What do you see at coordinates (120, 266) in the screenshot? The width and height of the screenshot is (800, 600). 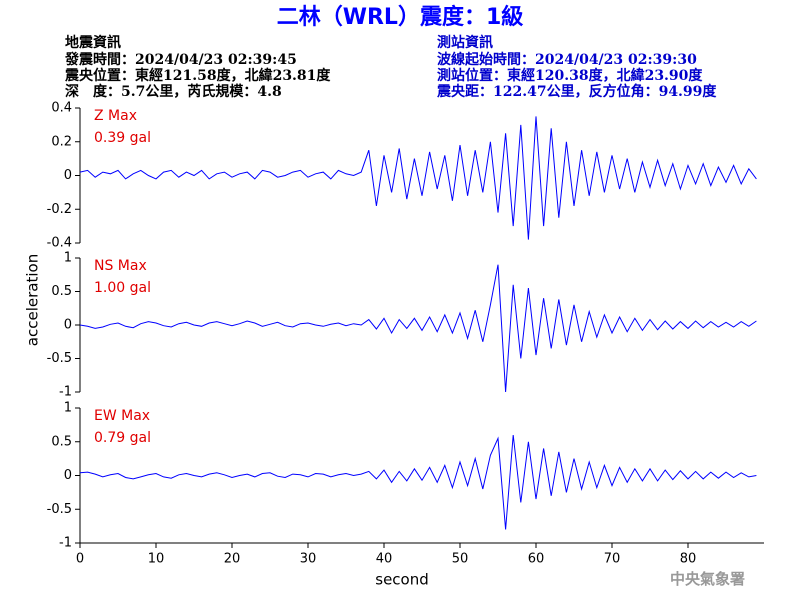 I see `component-label: NS Max` at bounding box center [120, 266].